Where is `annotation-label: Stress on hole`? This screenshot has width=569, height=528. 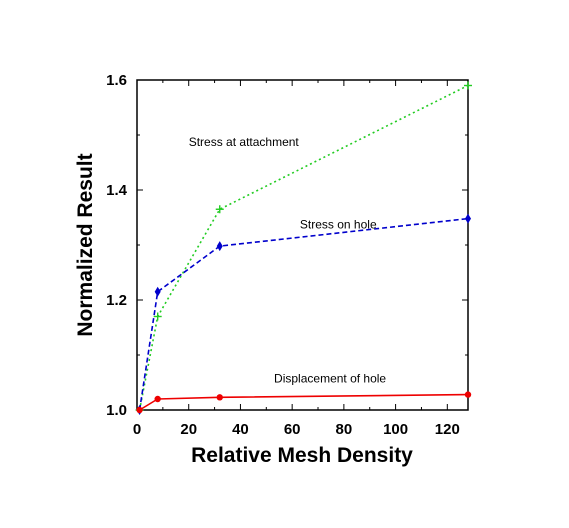
annotation-label: Stress on hole is located at coordinates (338, 225).